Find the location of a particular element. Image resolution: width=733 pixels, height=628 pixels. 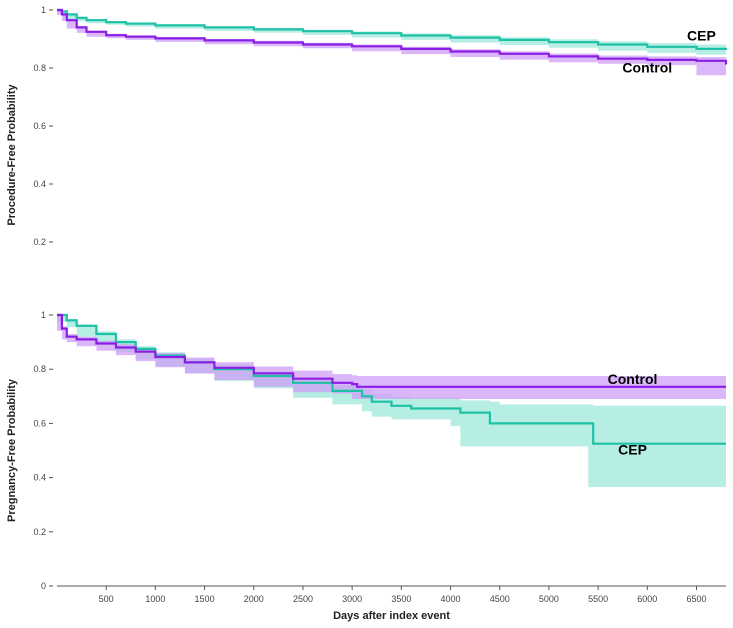

y-axis-title: Procedure-Free Probability is located at coordinates (12, 155).